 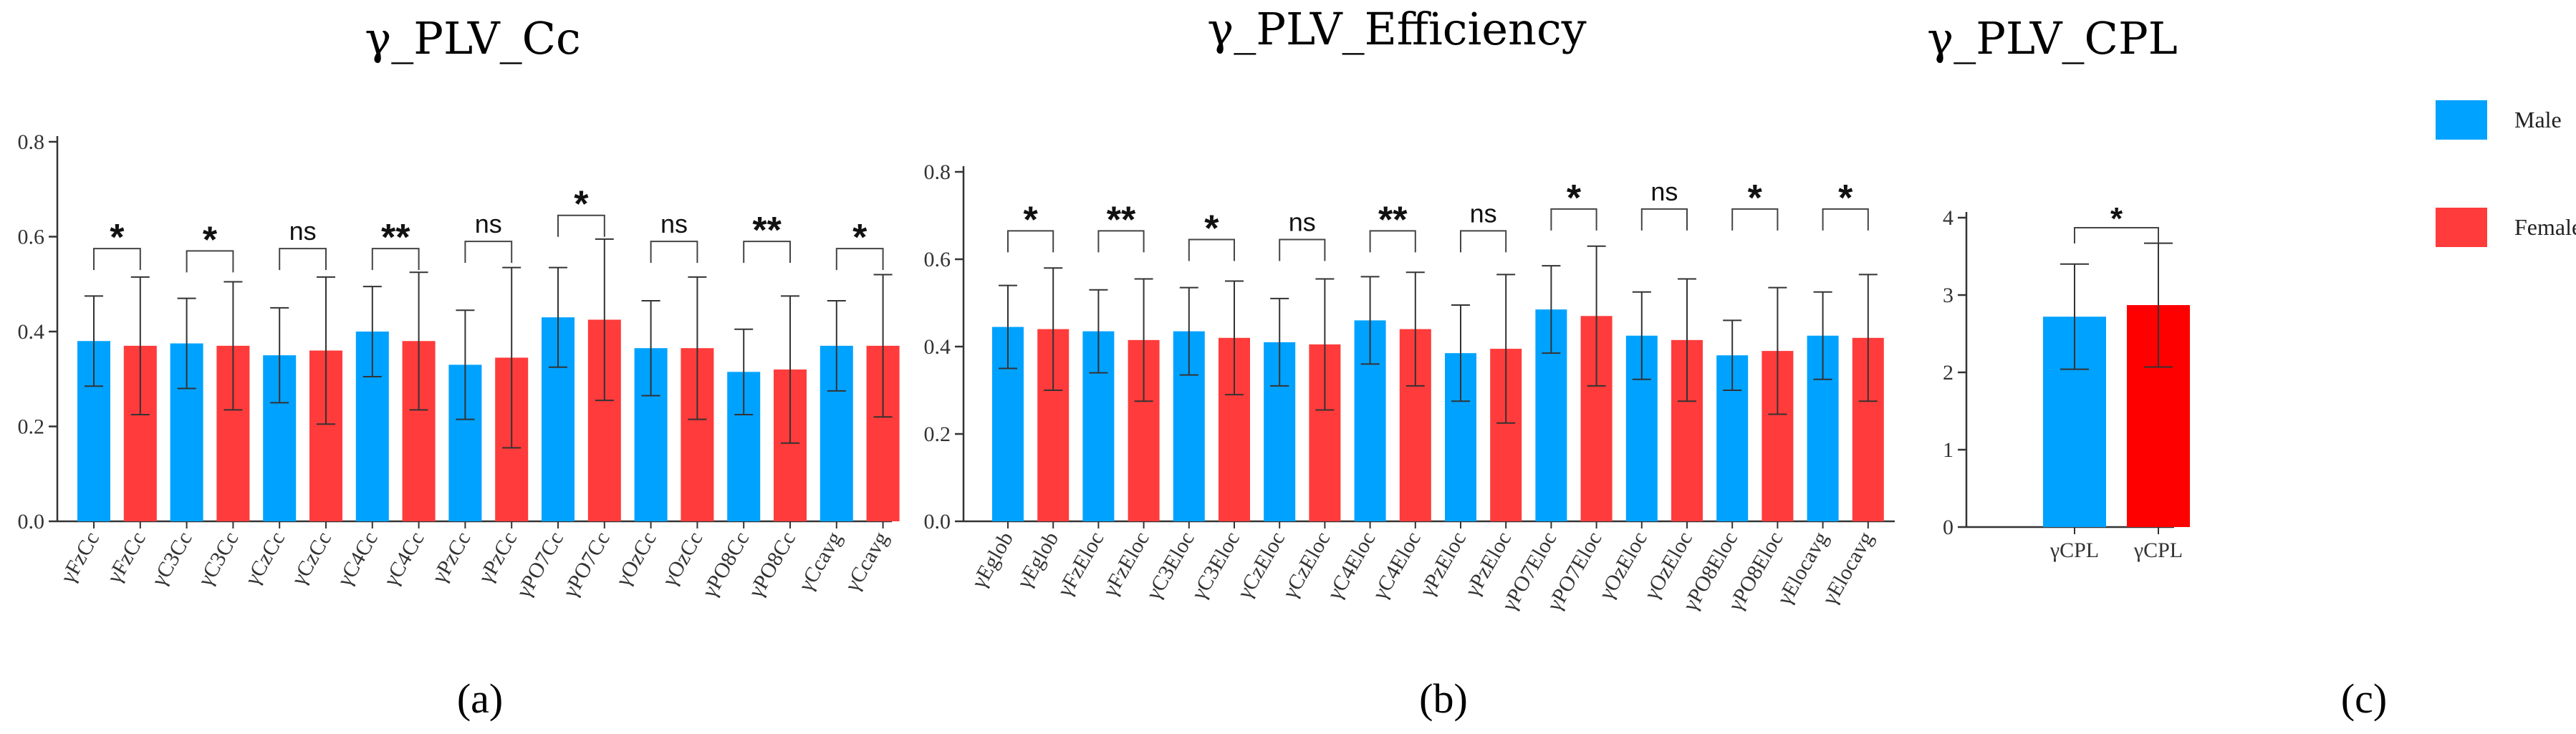 I want to click on y-tick-label-cc: 0.8, so click(x=31, y=142).